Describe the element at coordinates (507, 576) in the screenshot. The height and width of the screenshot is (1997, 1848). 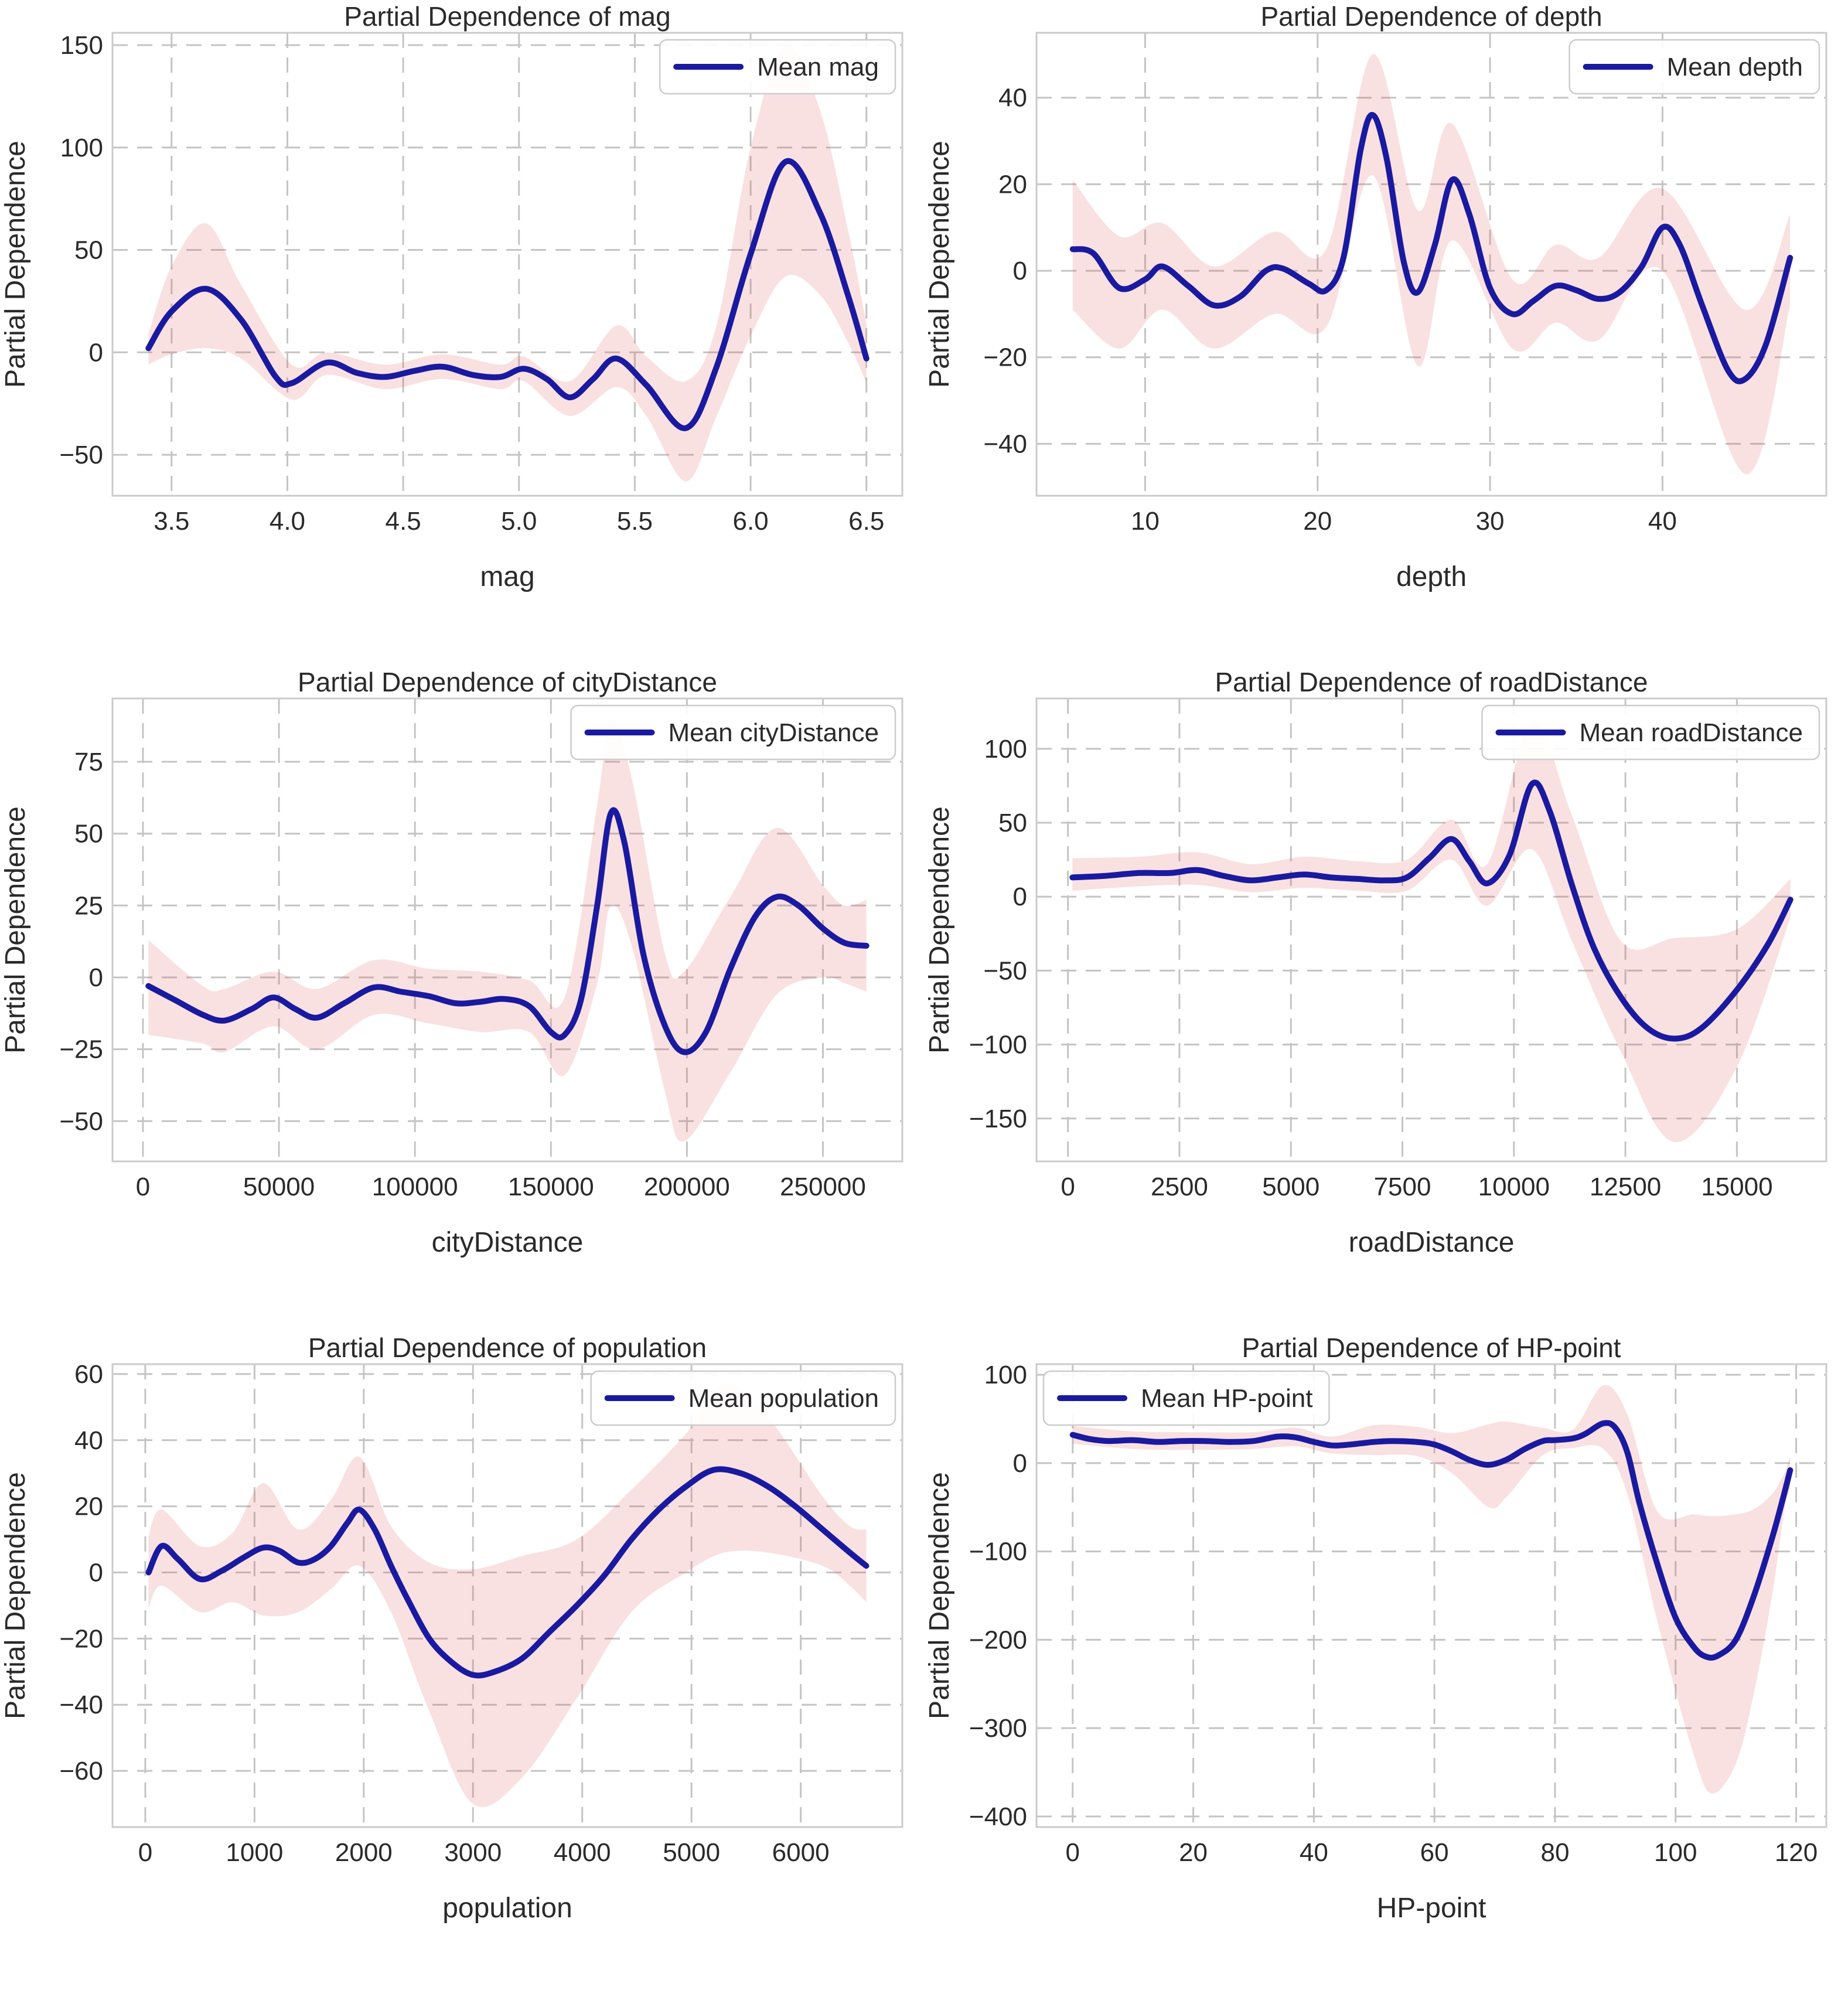
I see `x-axis-label: mag` at that location.